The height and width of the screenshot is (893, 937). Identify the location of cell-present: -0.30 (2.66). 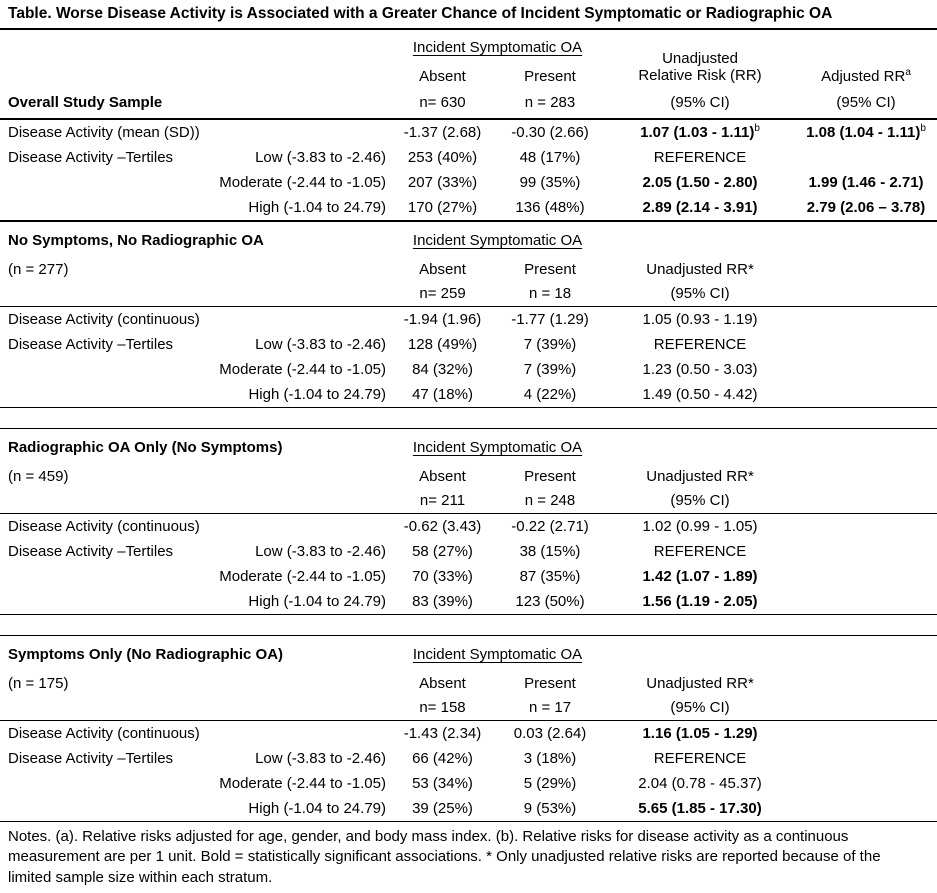
(550, 132).